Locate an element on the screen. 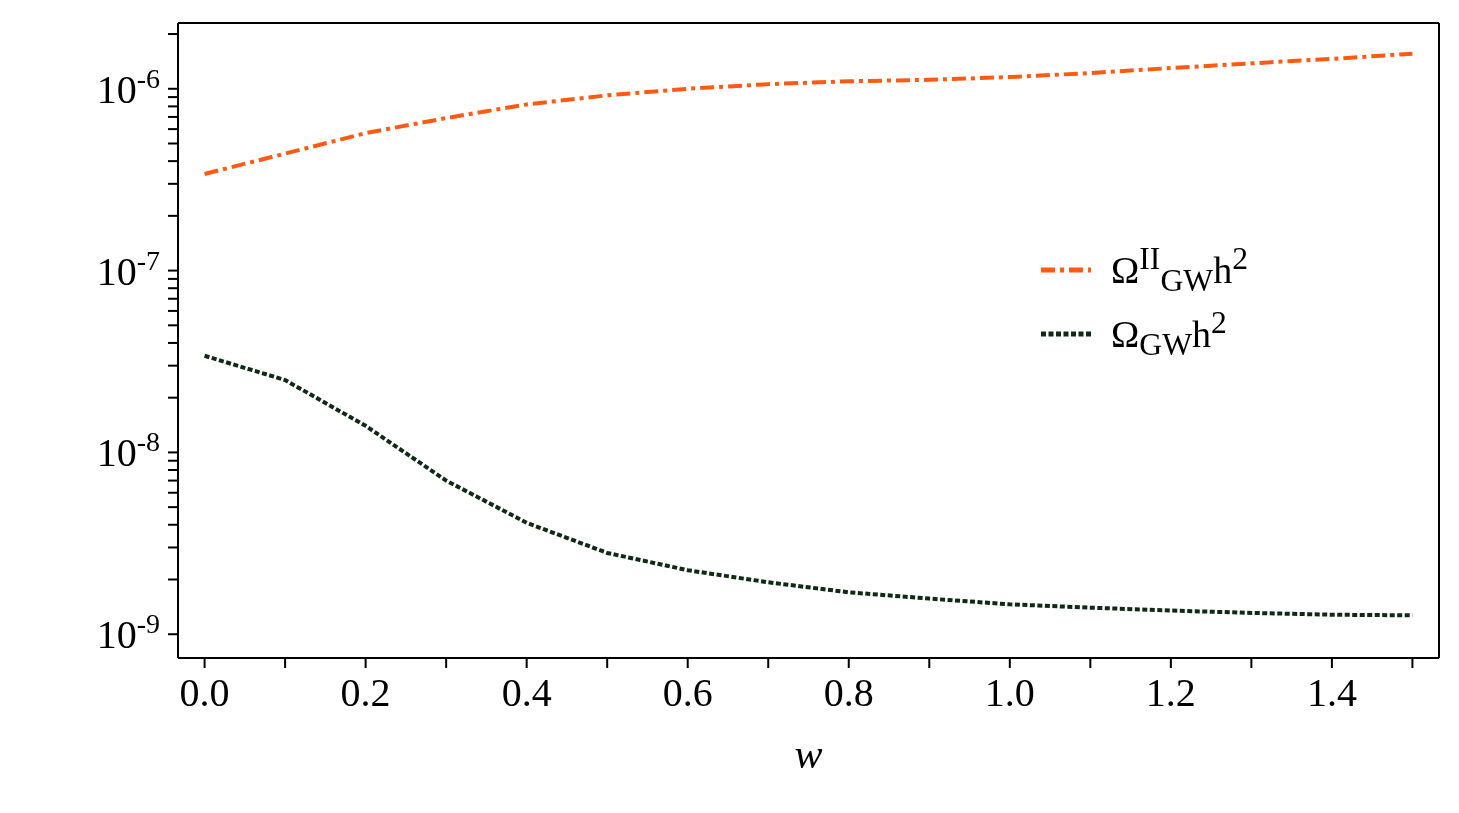 Image resolution: width=1459 pixels, height=813 pixels. x-axis-title: w is located at coordinates (808, 754).